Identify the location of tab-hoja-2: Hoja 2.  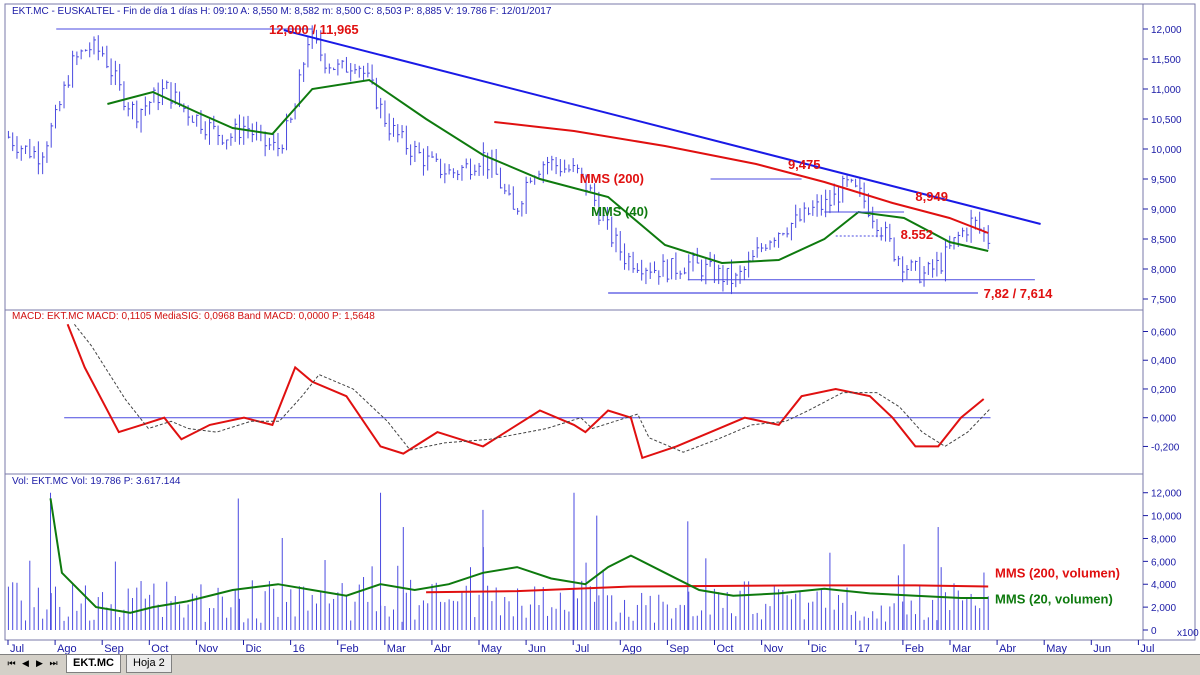
(149, 664).